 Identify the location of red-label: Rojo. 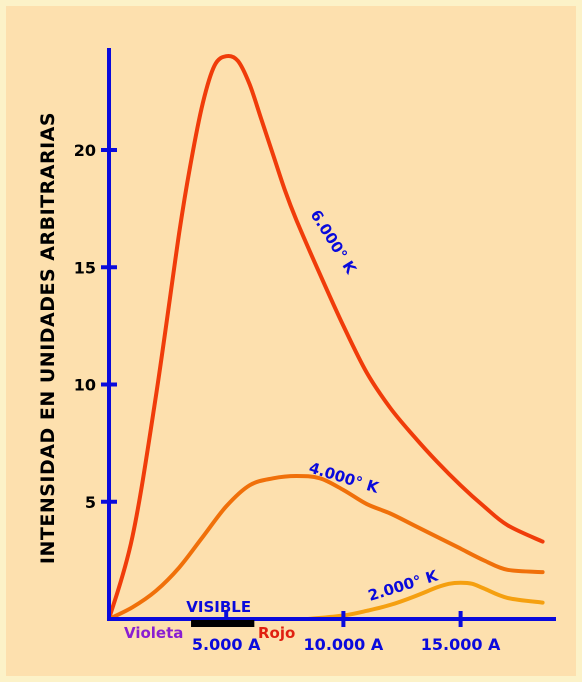
(276, 633).